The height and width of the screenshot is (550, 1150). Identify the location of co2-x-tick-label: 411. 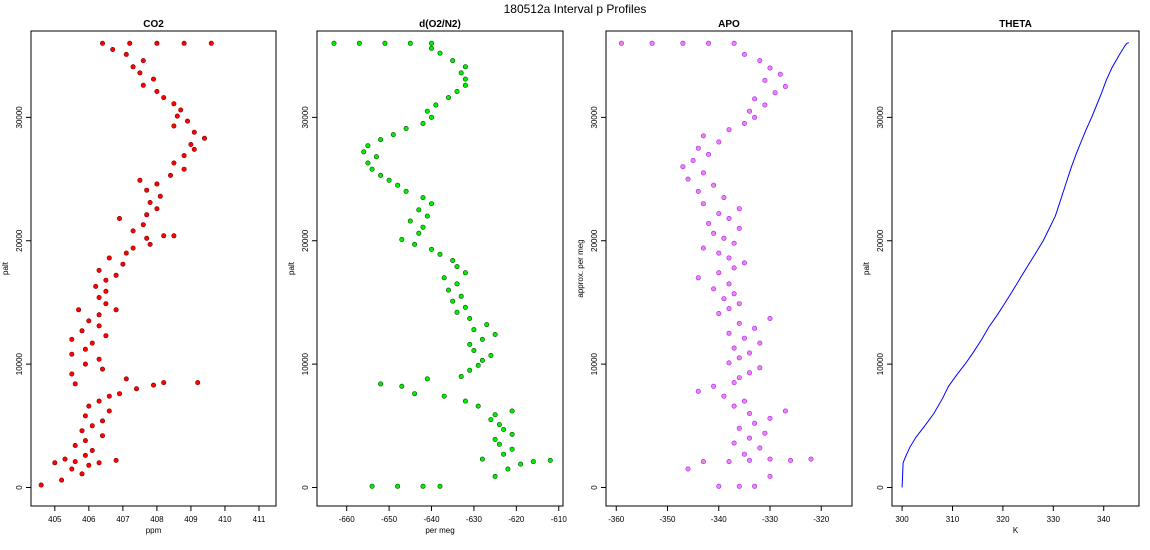
(259, 519).